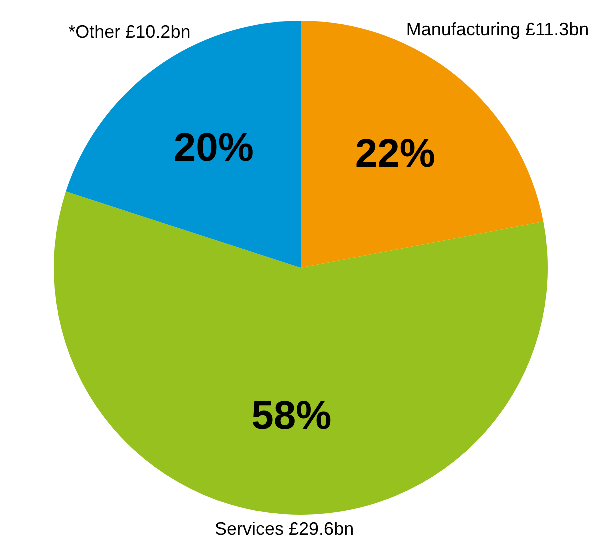 Image resolution: width=612 pixels, height=551 pixels. Describe the element at coordinates (214, 148) in the screenshot. I see `data-label: 20%` at that location.